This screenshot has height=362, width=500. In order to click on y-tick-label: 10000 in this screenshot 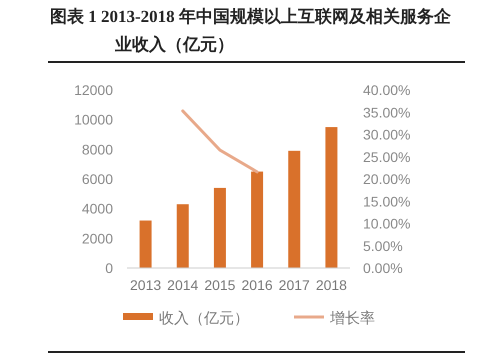, I will do `click(94, 120)`.